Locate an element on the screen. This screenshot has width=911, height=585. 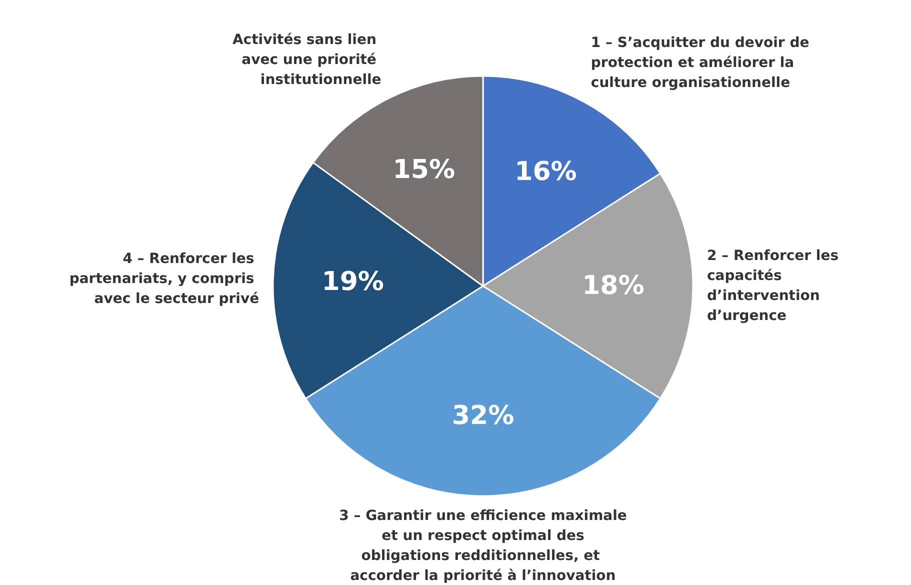
data-label: 19% is located at coordinates (353, 281).